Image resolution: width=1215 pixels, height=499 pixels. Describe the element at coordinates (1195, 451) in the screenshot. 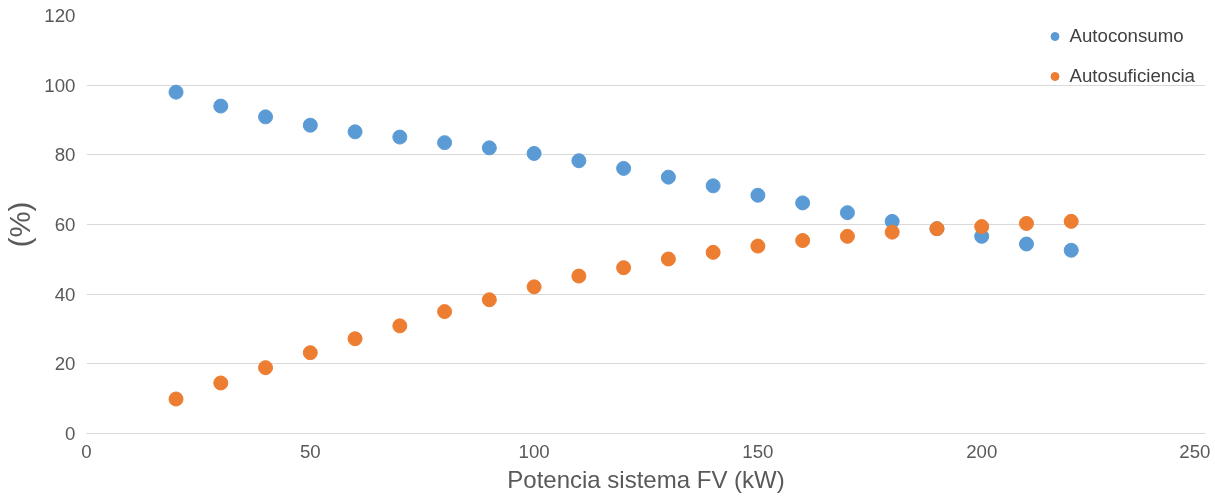

I see `x-tick-label: 250` at that location.